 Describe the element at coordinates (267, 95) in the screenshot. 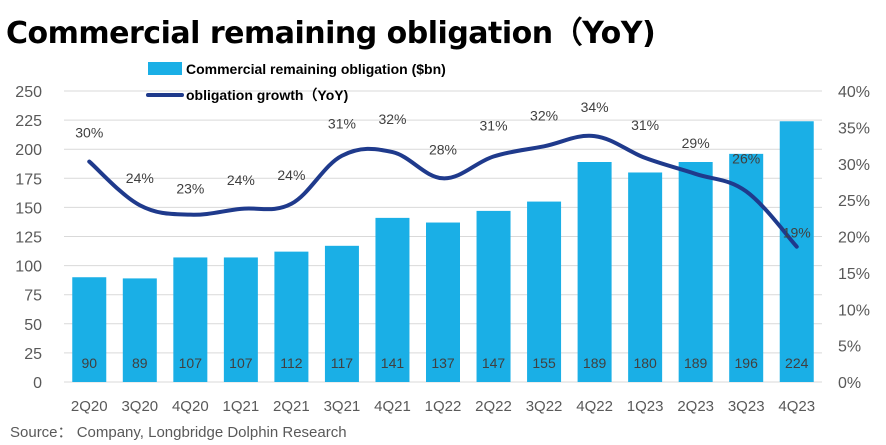

I see `legend-label-line: obligation growth（YoY)` at that location.